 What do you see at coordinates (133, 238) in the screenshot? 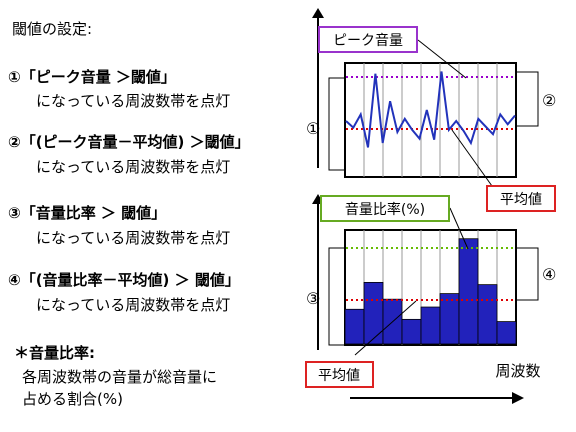
I see `rule-3-desc: になっている周波数帯を点灯` at bounding box center [133, 238].